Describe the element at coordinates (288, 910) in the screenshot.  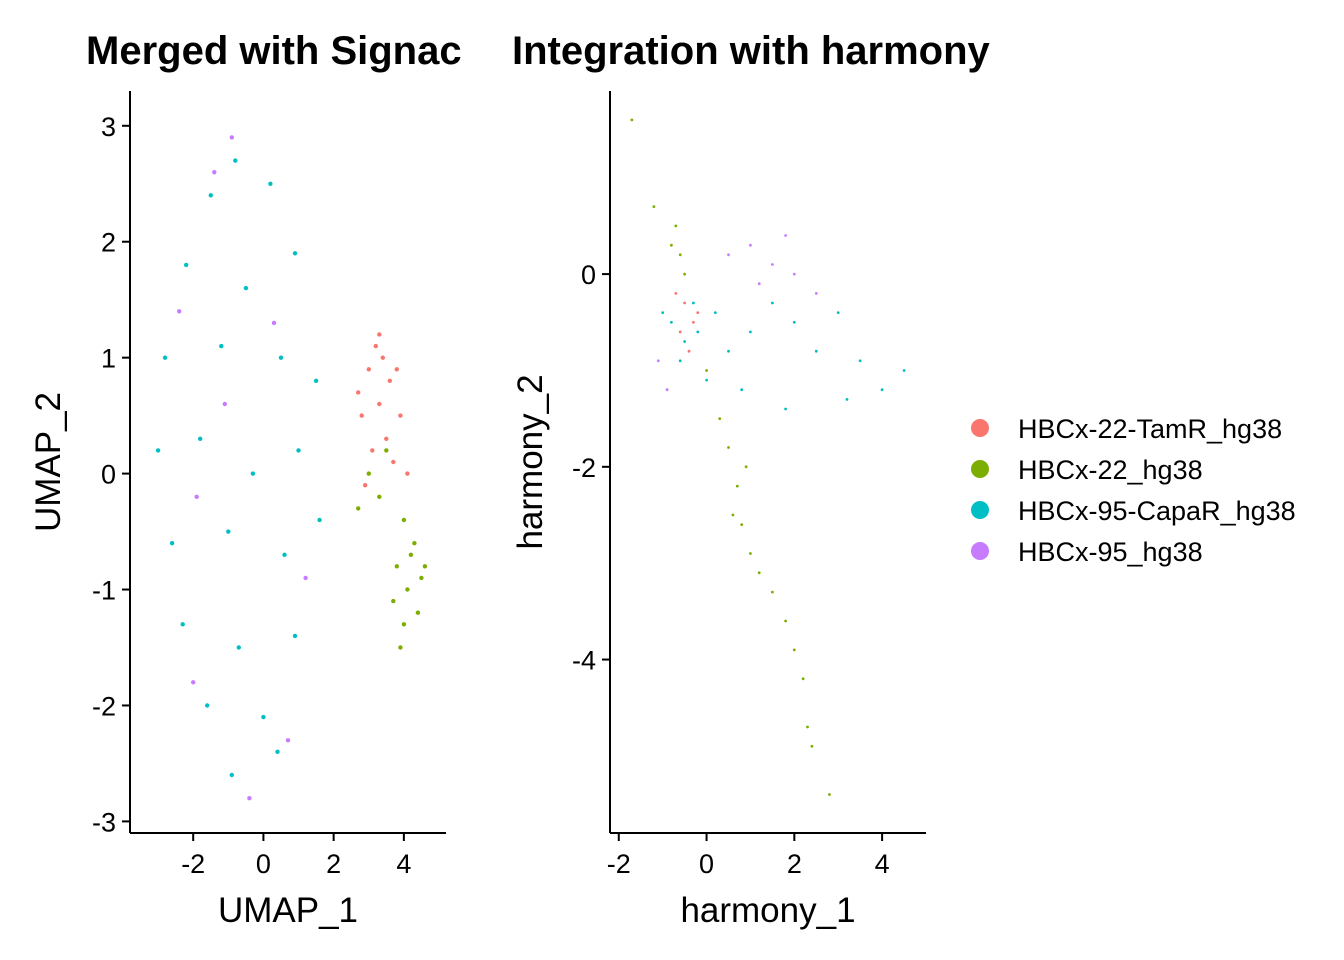
I see `umap-x-axis-title: UMAP_1` at that location.